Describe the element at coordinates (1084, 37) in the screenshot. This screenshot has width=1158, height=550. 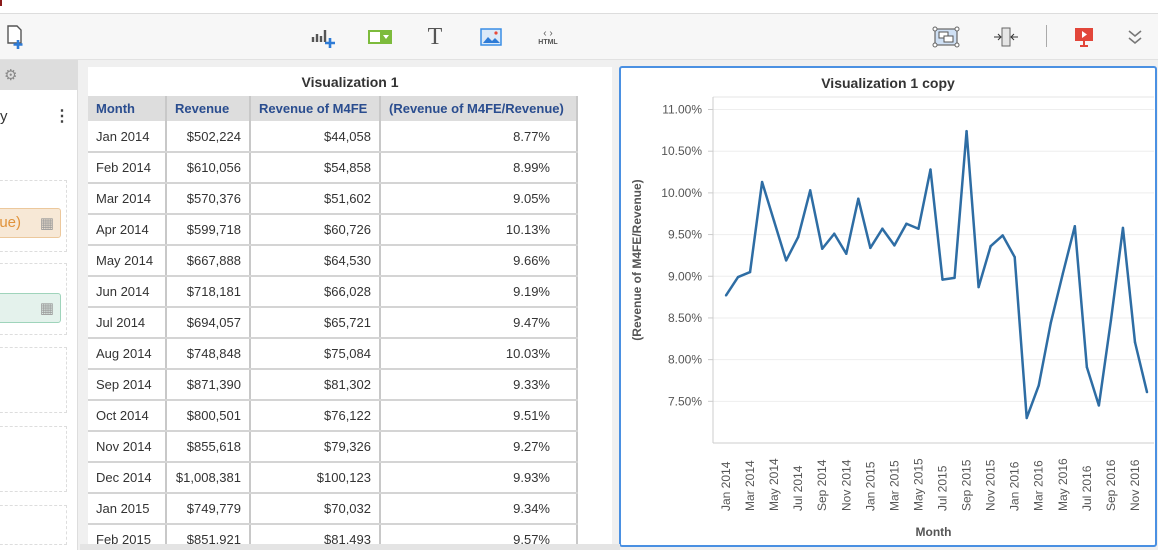
I see `presentation-icon` at that location.